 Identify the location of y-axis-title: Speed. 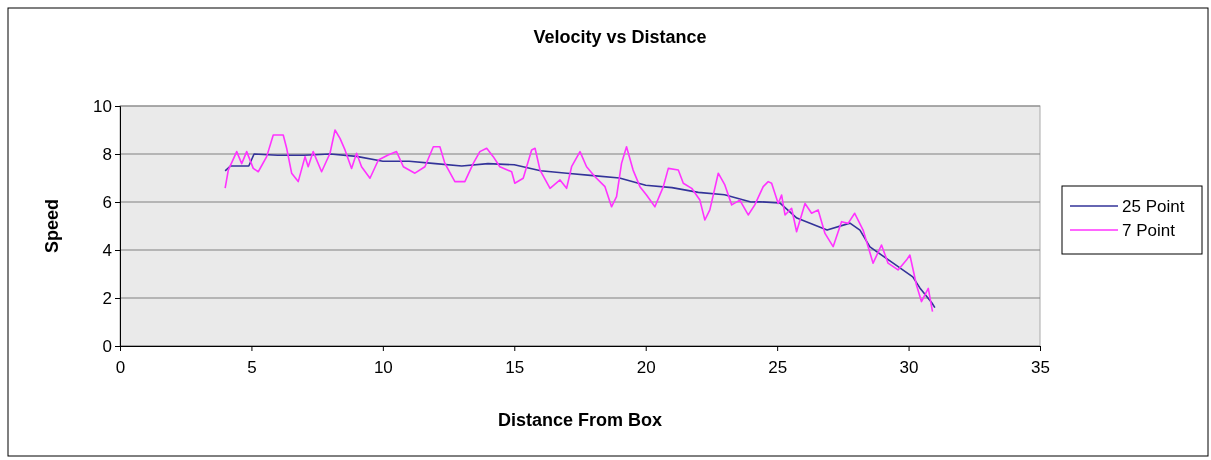
(52, 226).